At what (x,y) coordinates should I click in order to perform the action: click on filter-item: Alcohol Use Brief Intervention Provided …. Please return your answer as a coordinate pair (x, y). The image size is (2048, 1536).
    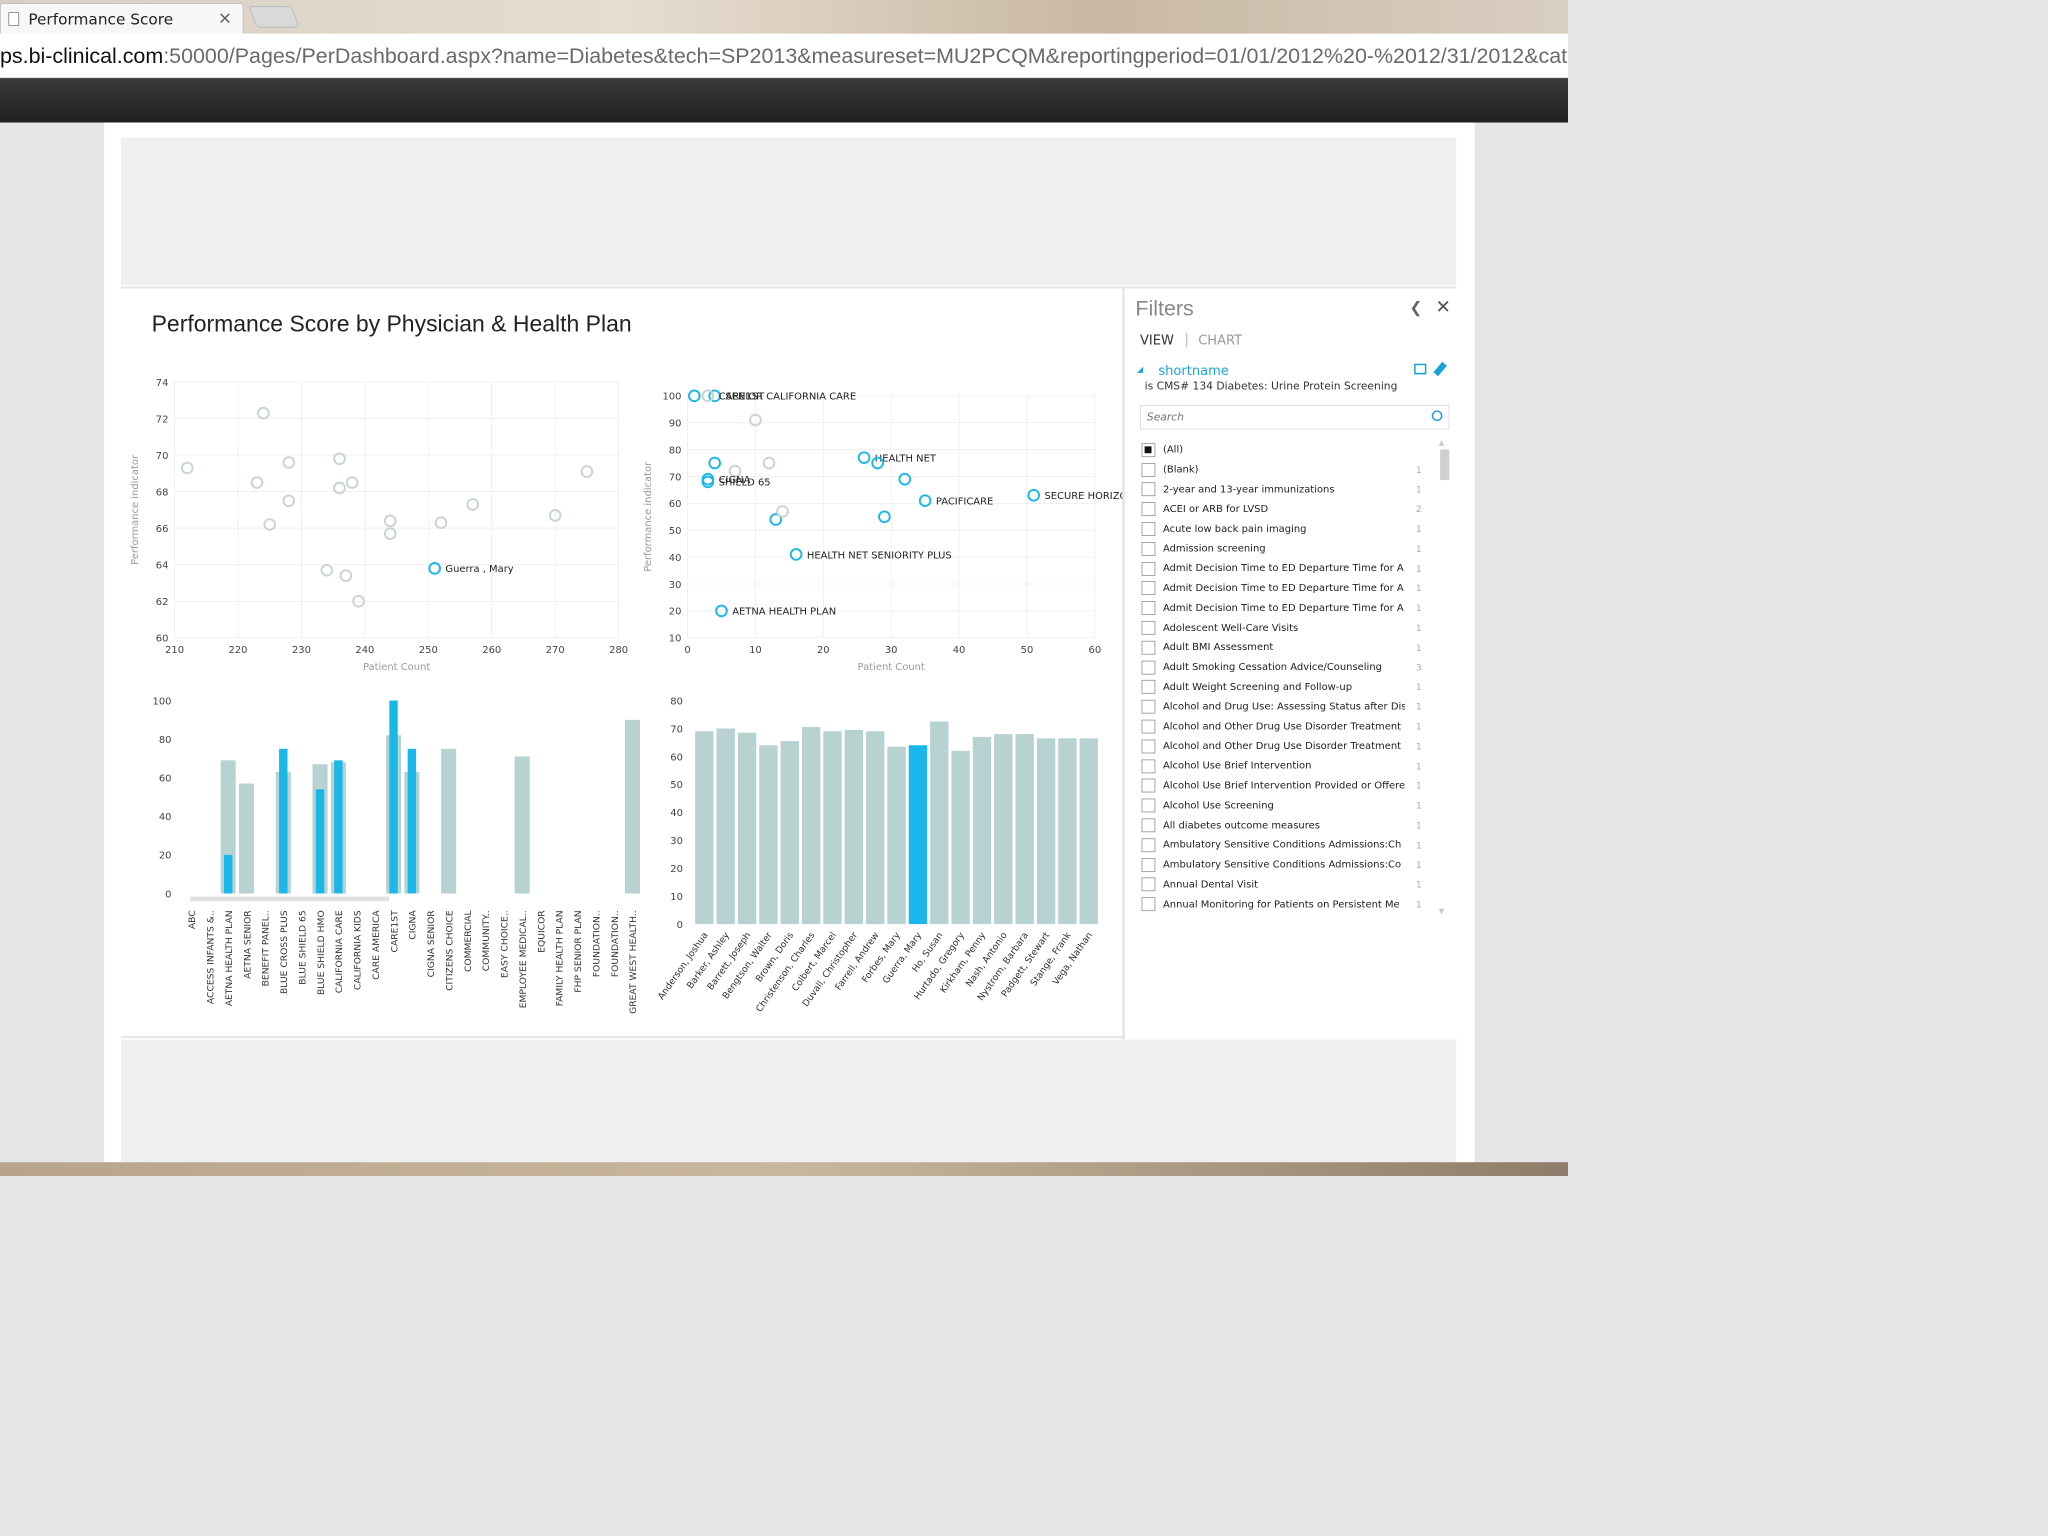
    Looking at the image, I should click on (1291, 786).